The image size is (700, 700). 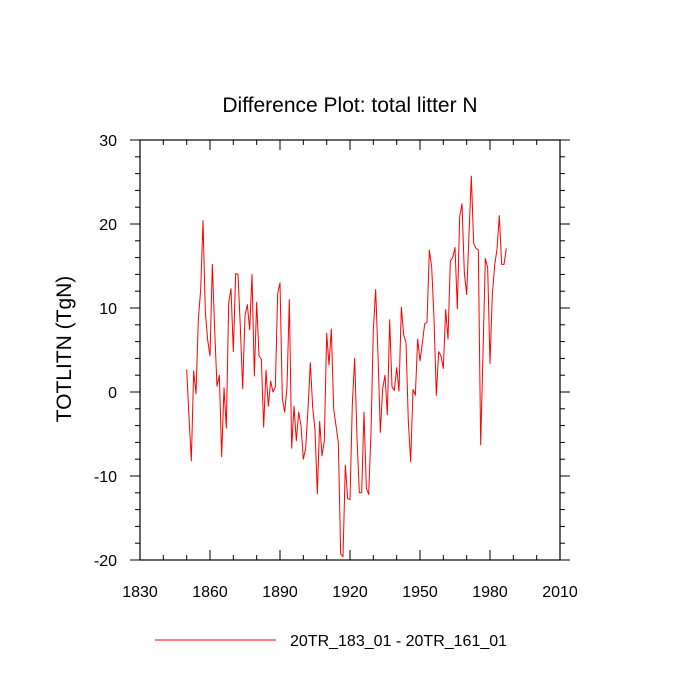 What do you see at coordinates (420, 592) in the screenshot?
I see `x-tick-label: 1950` at bounding box center [420, 592].